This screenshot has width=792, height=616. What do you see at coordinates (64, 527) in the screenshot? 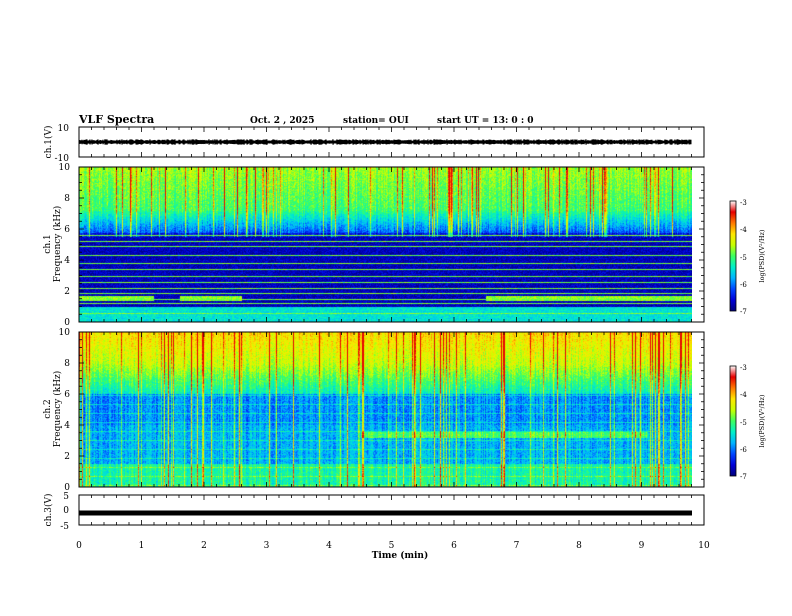
I see `ch3-ytick-m5: -5` at bounding box center [64, 527].